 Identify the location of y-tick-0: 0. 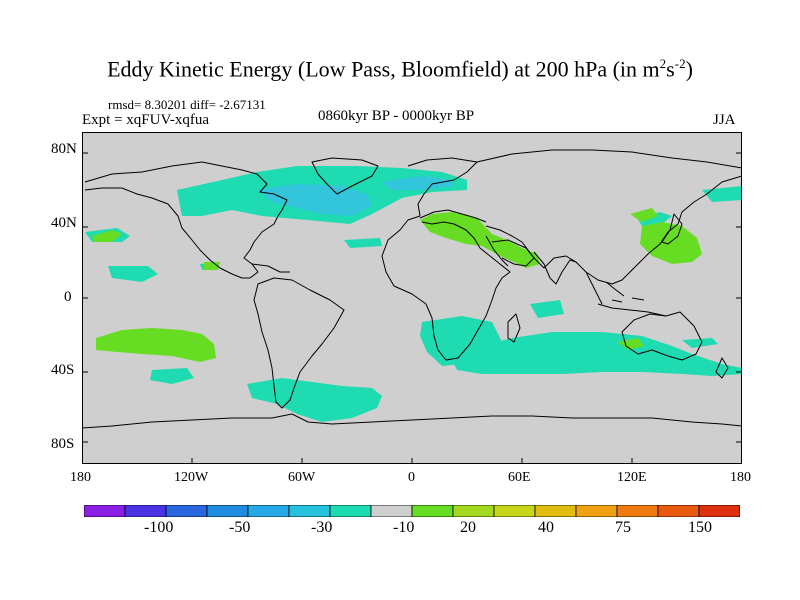
(68, 297).